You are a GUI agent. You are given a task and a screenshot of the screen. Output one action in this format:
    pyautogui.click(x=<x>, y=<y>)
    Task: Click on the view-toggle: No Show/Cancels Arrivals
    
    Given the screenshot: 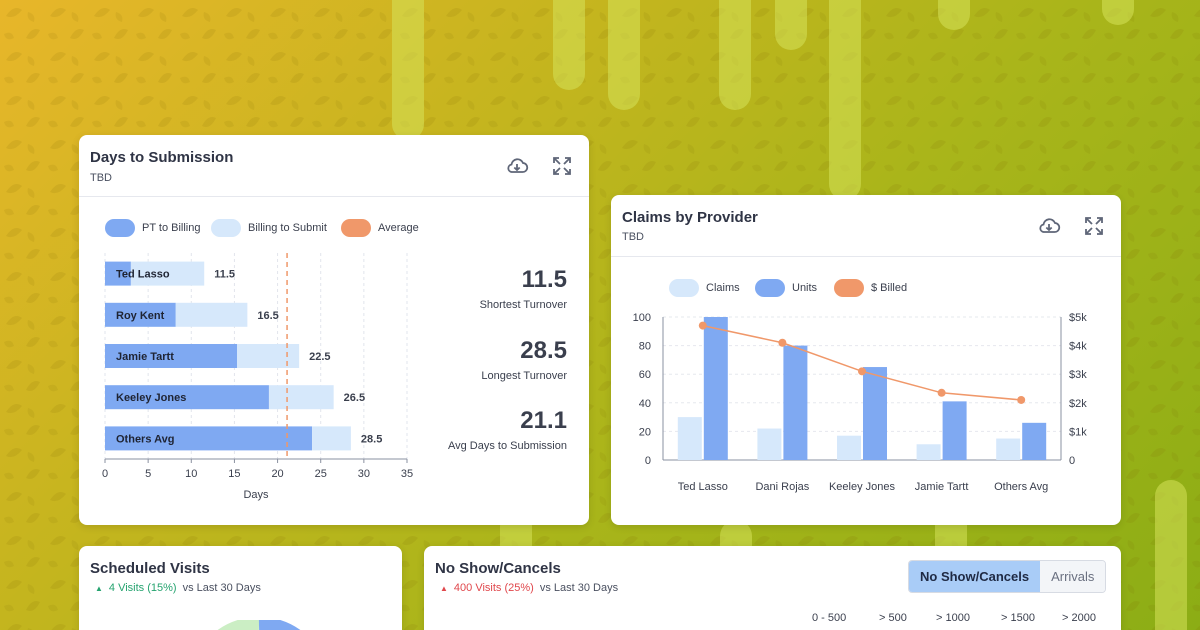 What is the action you would take?
    pyautogui.click(x=1007, y=576)
    